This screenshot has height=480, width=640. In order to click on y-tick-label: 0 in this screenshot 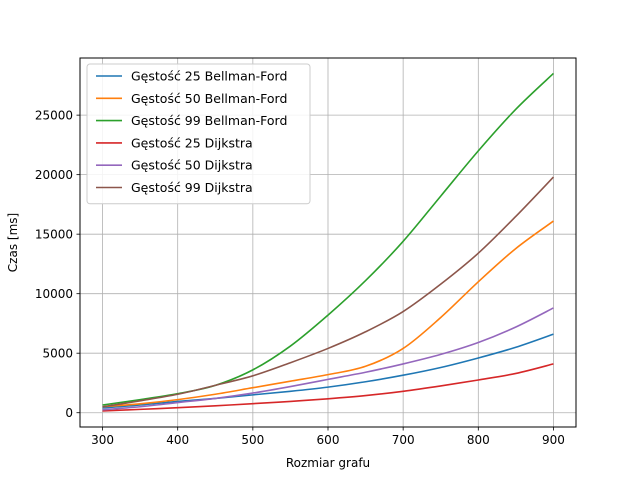, I will do `click(69, 413)`.